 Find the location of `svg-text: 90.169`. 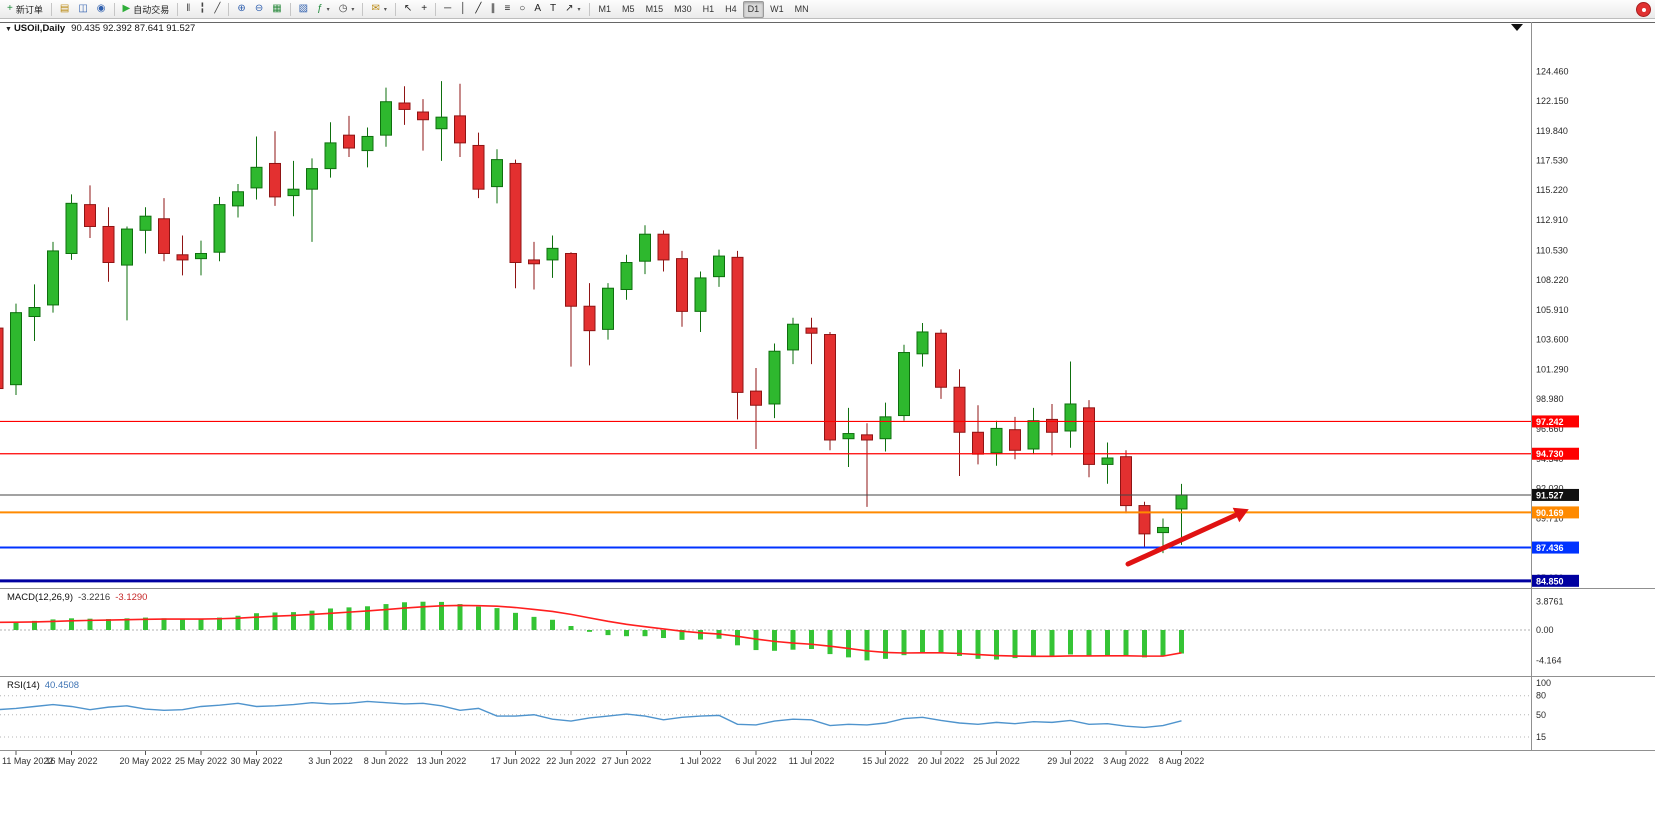

svg-text: 90.169 is located at coordinates (1550, 513).